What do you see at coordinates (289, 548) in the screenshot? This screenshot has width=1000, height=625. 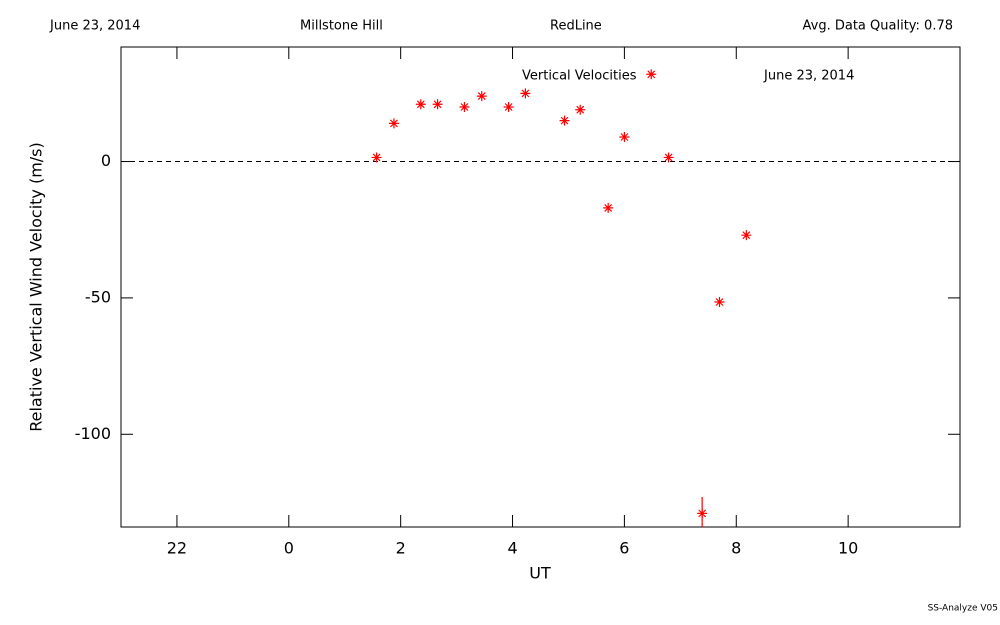 I see `x-tick-label: 0` at bounding box center [289, 548].